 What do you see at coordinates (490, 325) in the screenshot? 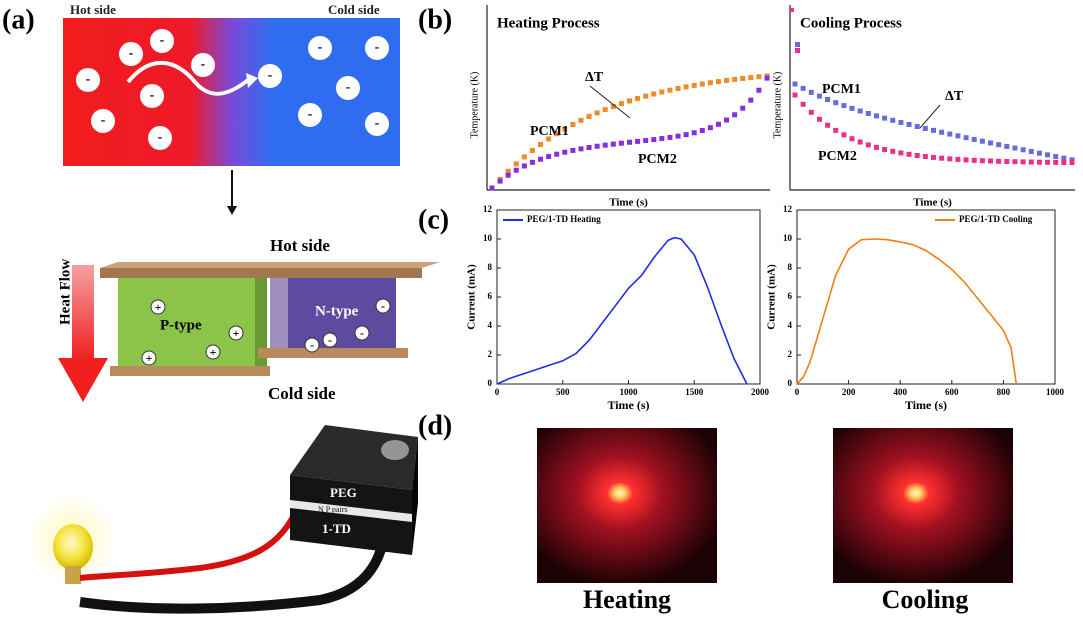
I see `y-tick-label: 4` at bounding box center [490, 325].